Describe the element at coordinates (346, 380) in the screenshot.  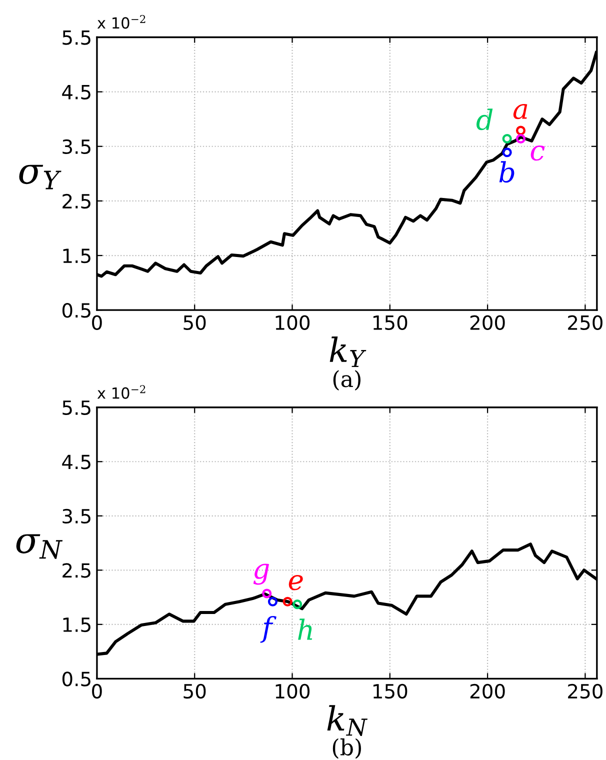
I see `text: (a)` at that location.